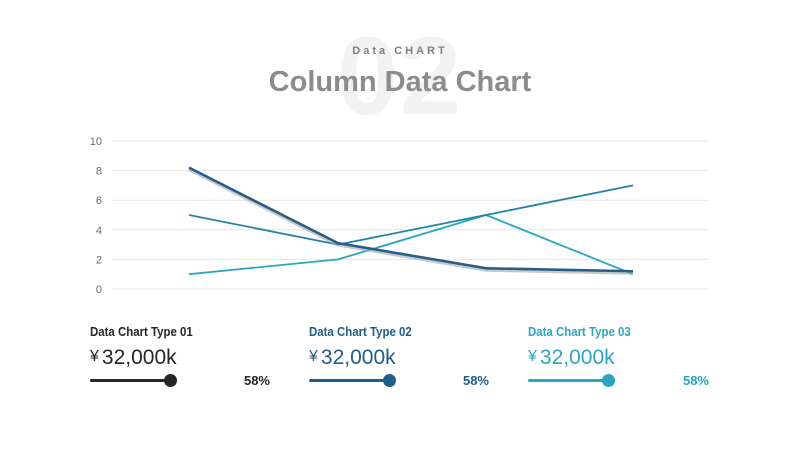  I want to click on y-tick-label: 2, so click(99, 260).